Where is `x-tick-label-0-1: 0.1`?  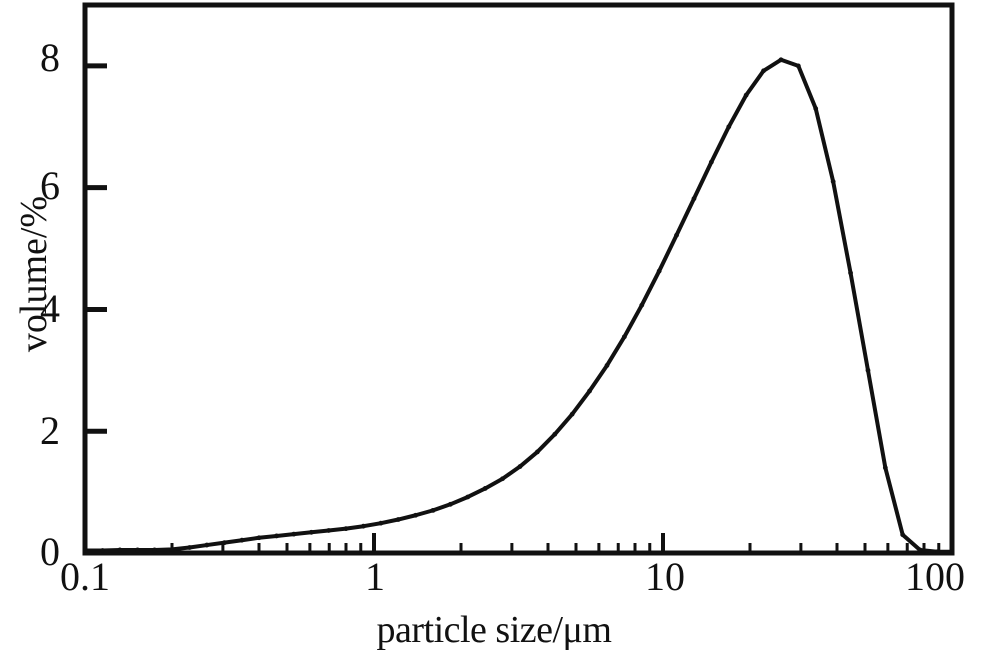 x-tick-label-0-1: 0.1 is located at coordinates (85, 576).